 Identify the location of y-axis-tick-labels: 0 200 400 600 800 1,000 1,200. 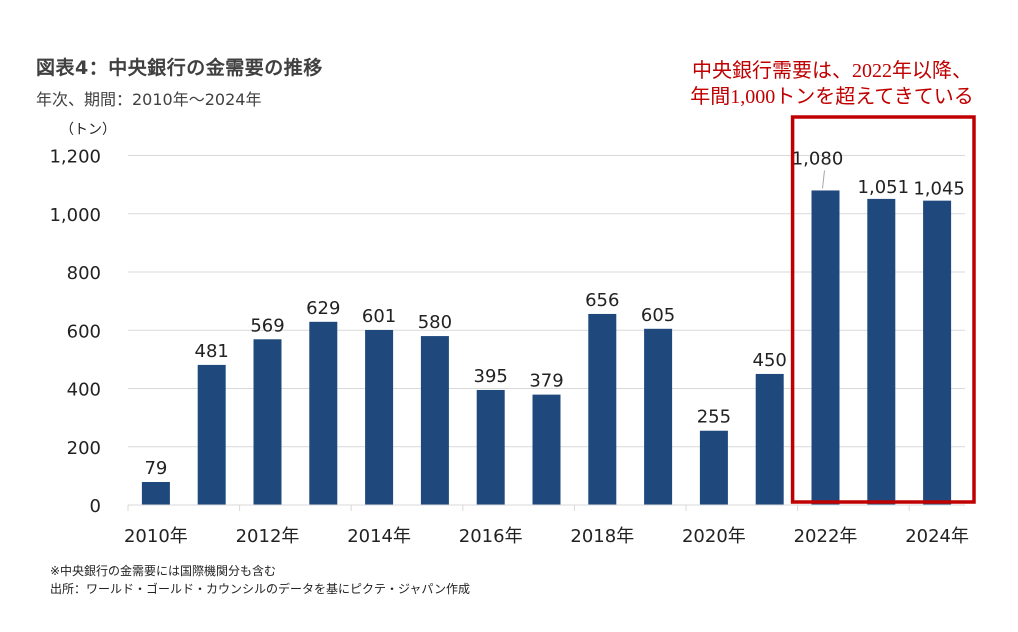
(75, 332).